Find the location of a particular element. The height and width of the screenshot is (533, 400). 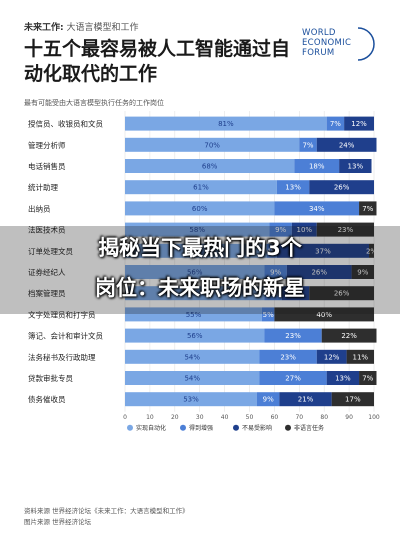

row-label: 授信员、收银员和文员 is located at coordinates (65, 124).